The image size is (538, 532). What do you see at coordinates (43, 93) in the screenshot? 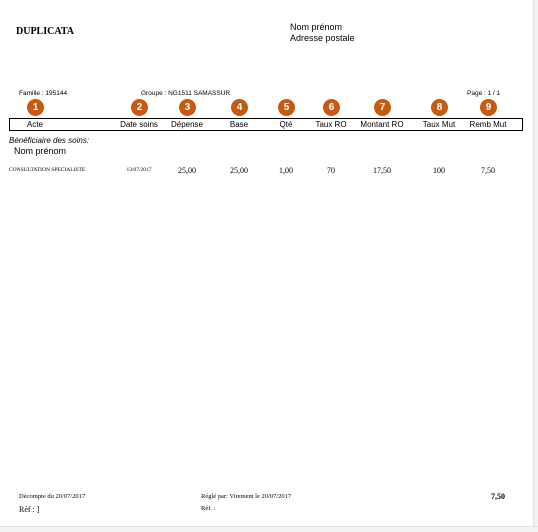
I see `famille-label: Famille : 195144` at bounding box center [43, 93].